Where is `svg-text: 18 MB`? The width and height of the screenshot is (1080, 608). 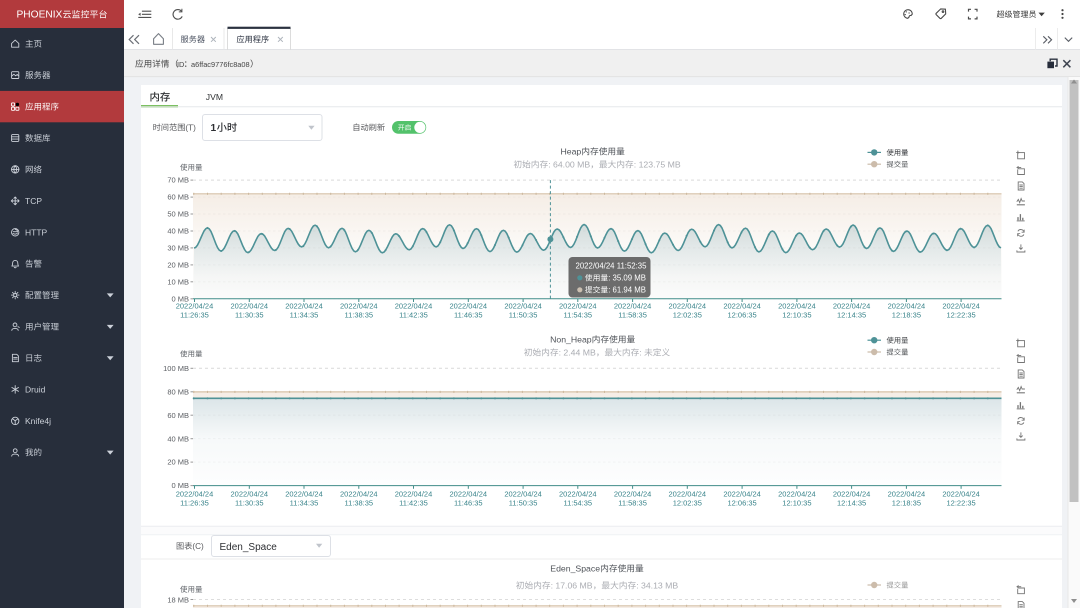
svg-text: 18 MB is located at coordinates (178, 599).